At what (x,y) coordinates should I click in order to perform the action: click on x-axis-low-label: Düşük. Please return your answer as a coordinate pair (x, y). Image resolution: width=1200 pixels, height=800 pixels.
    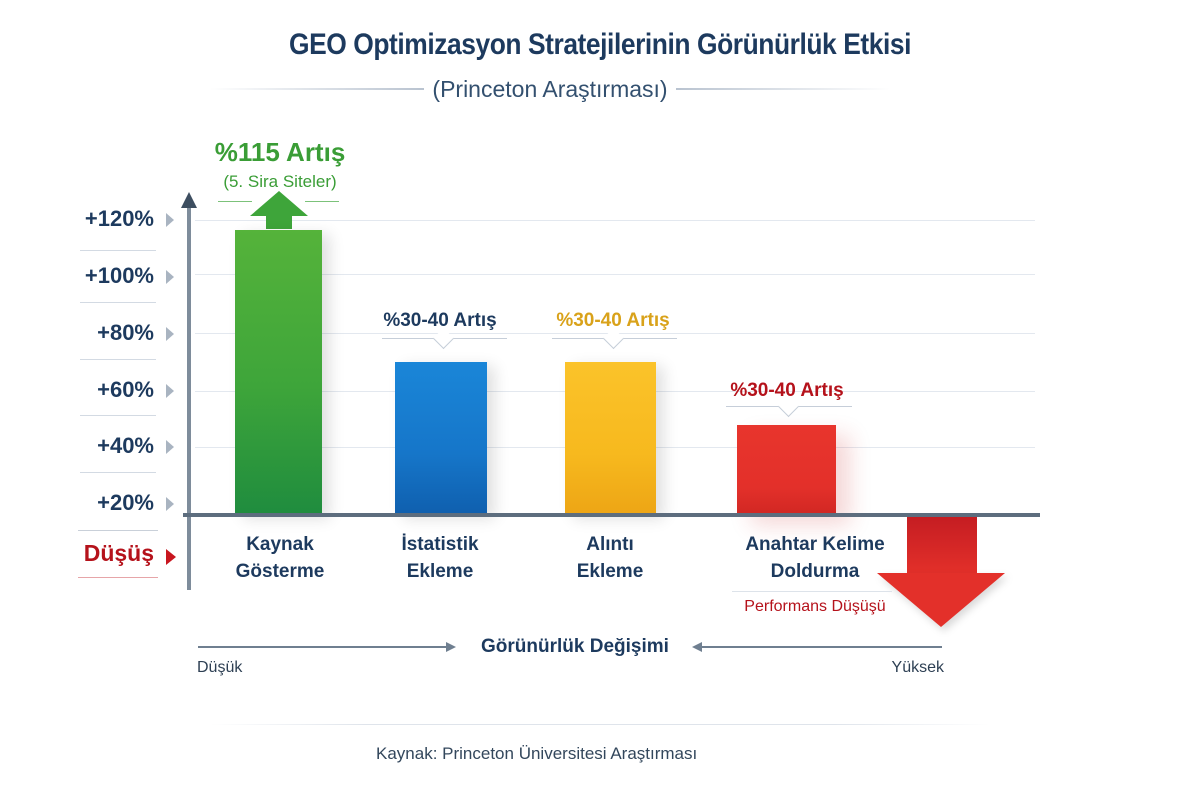
    Looking at the image, I should click on (220, 667).